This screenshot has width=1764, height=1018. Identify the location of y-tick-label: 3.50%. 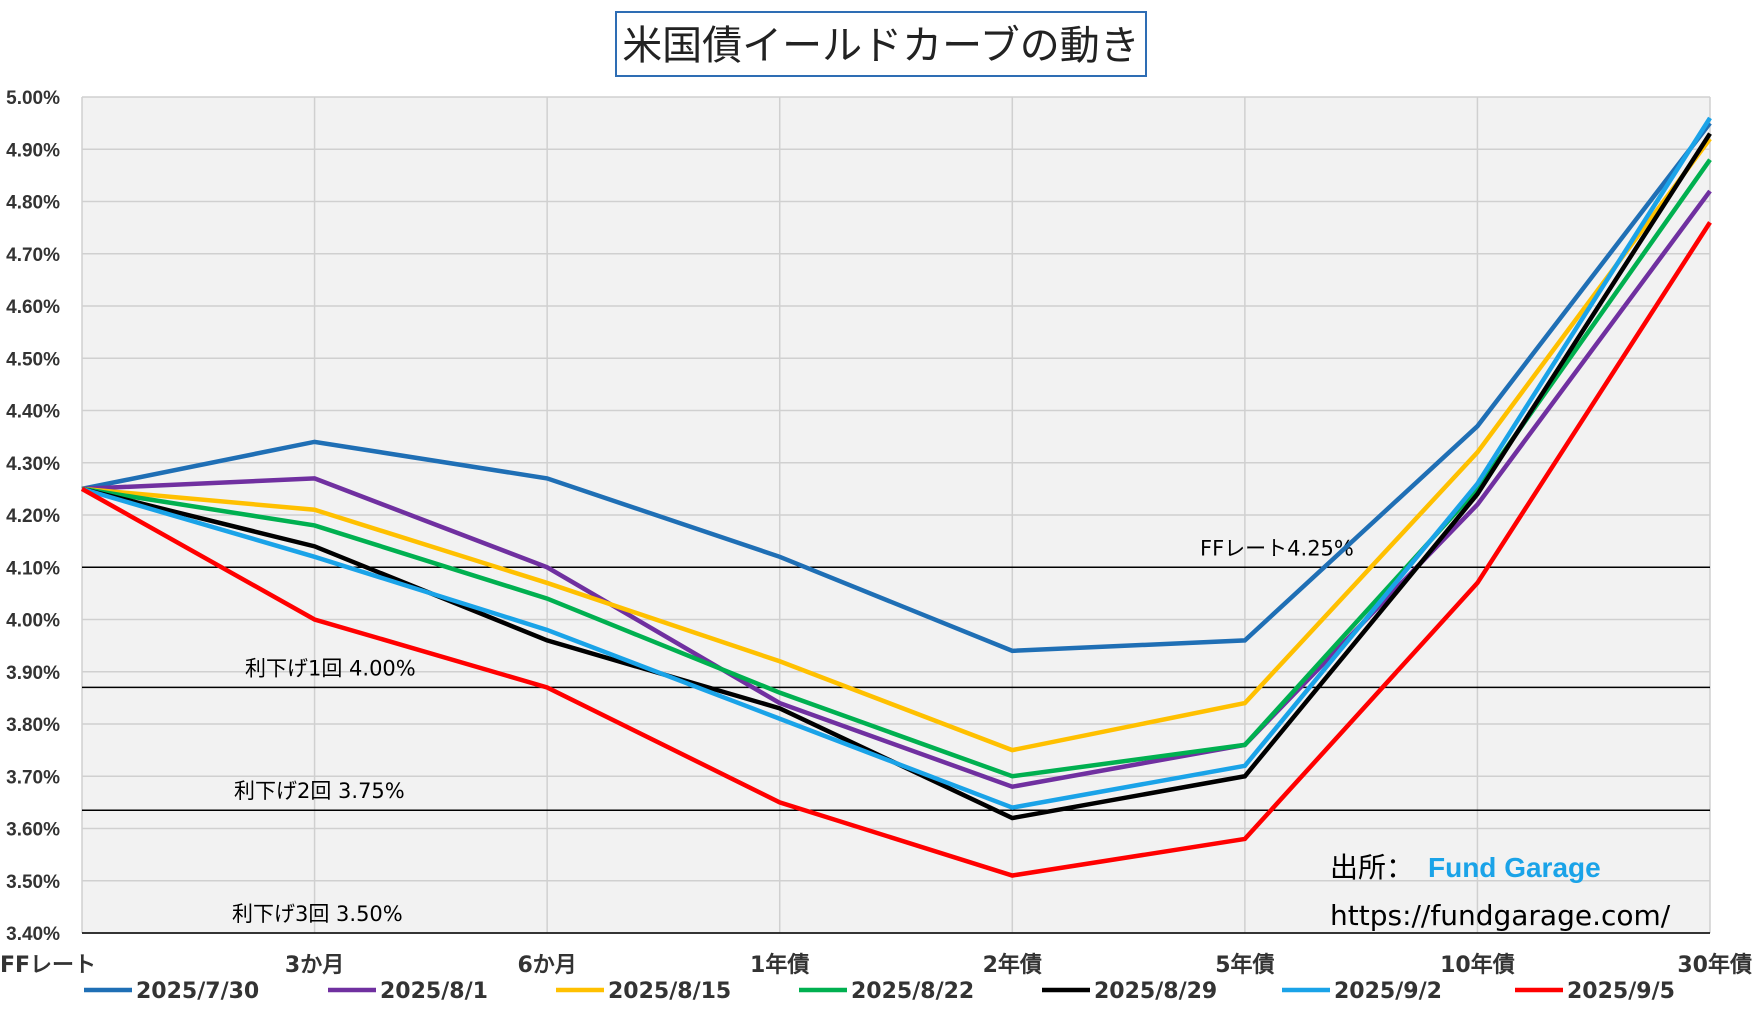
(33, 882).